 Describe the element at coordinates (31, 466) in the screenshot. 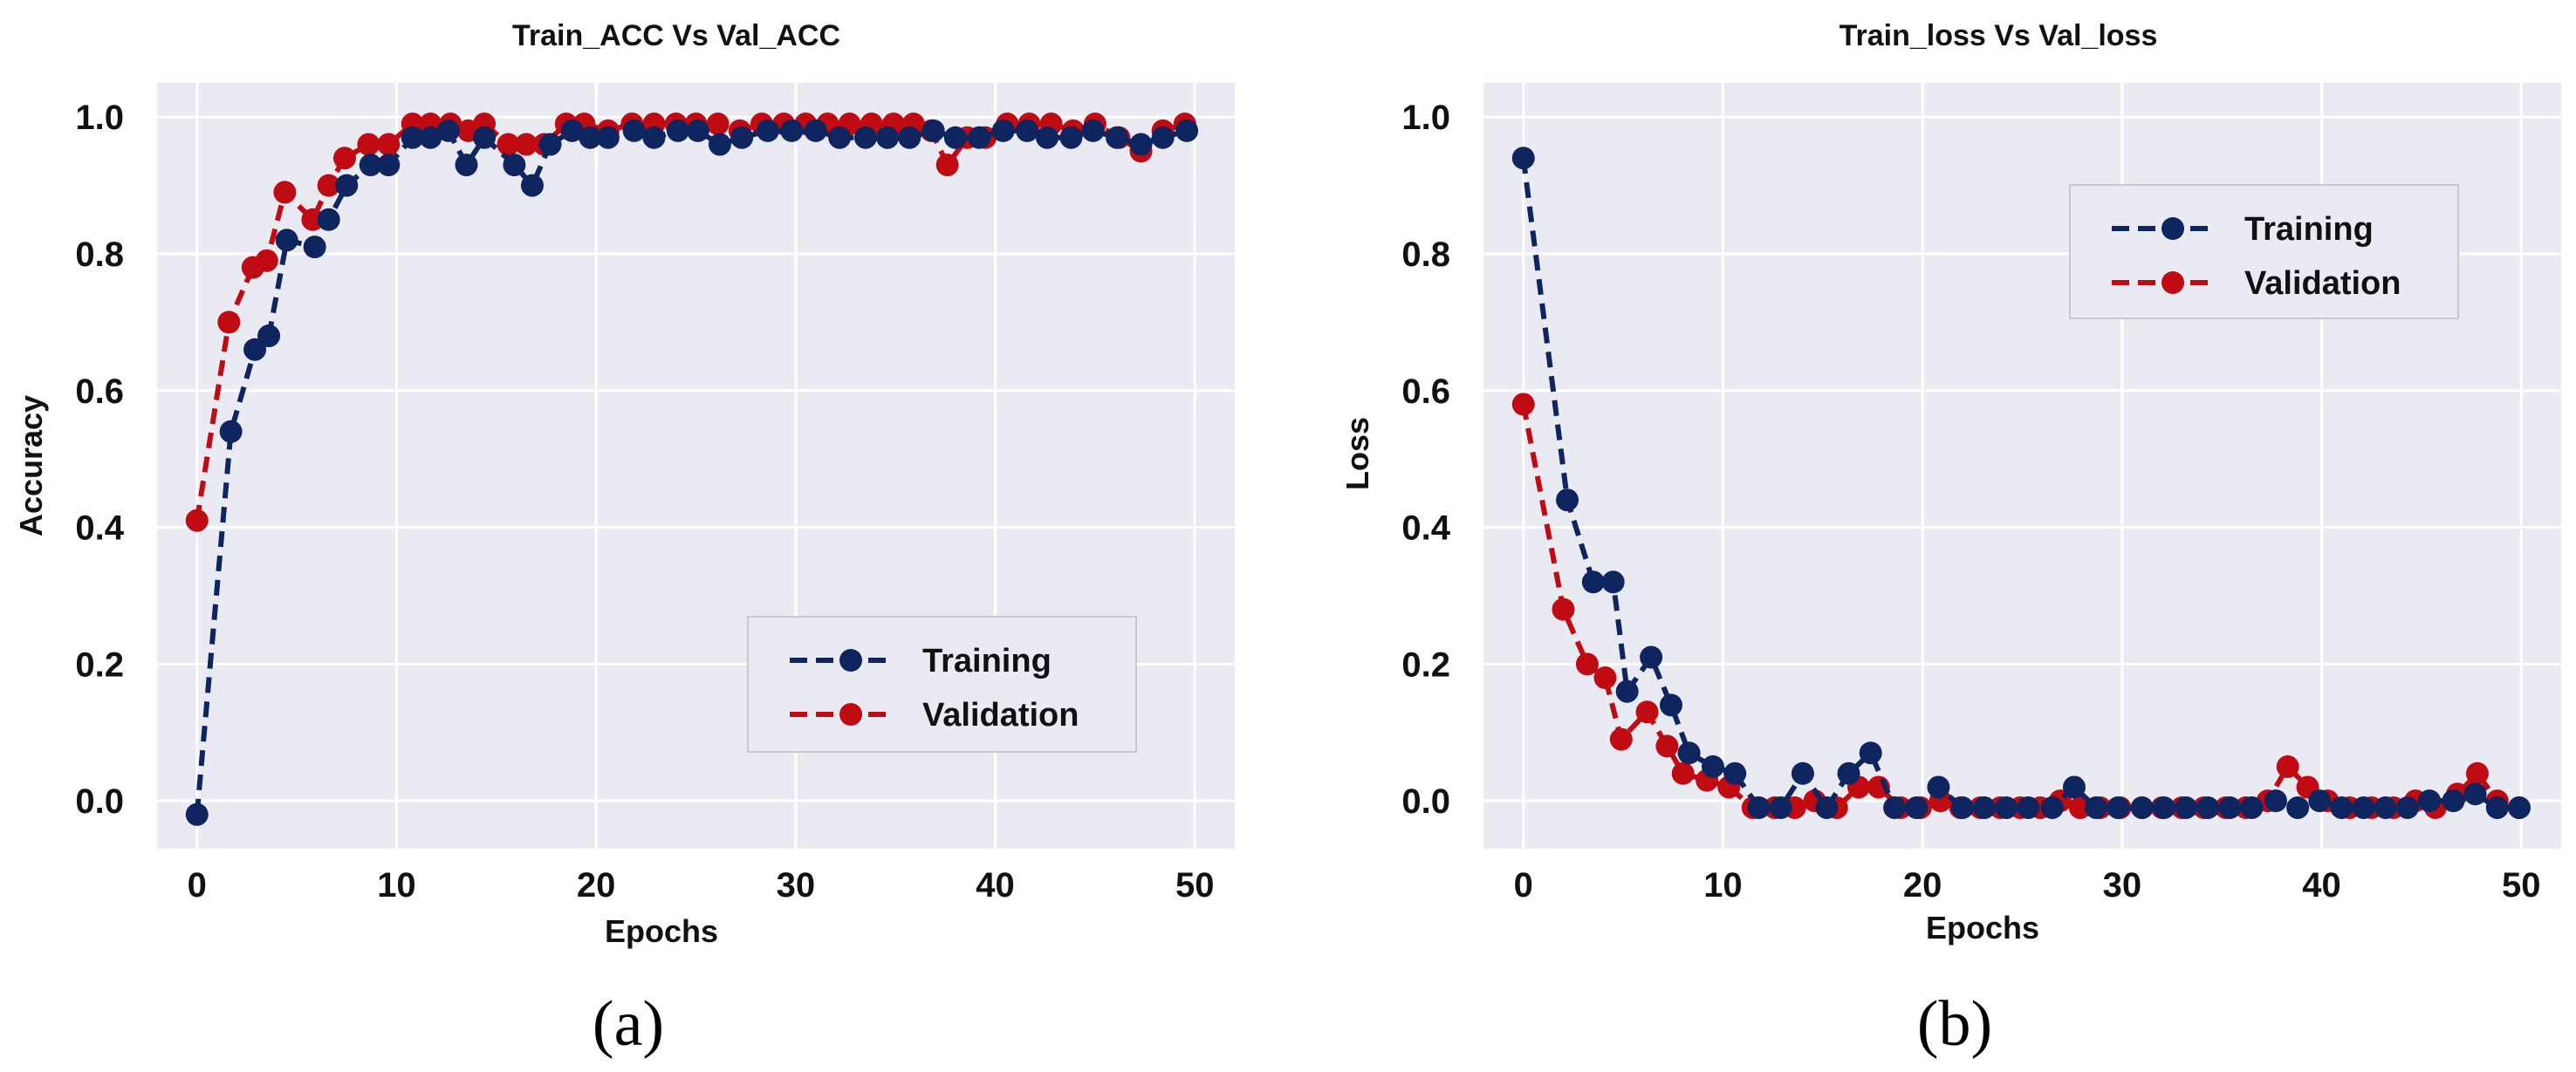

I see `y-axis-label: Accuracy` at that location.